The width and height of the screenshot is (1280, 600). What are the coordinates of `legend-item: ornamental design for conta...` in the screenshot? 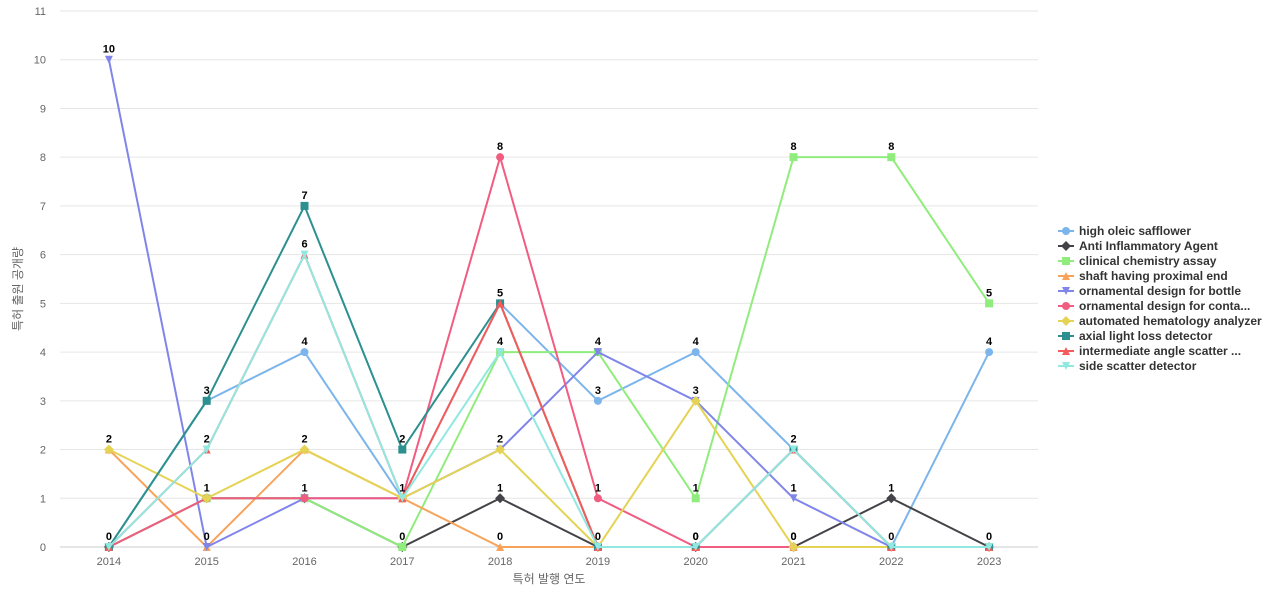 It's located at (1154, 306).